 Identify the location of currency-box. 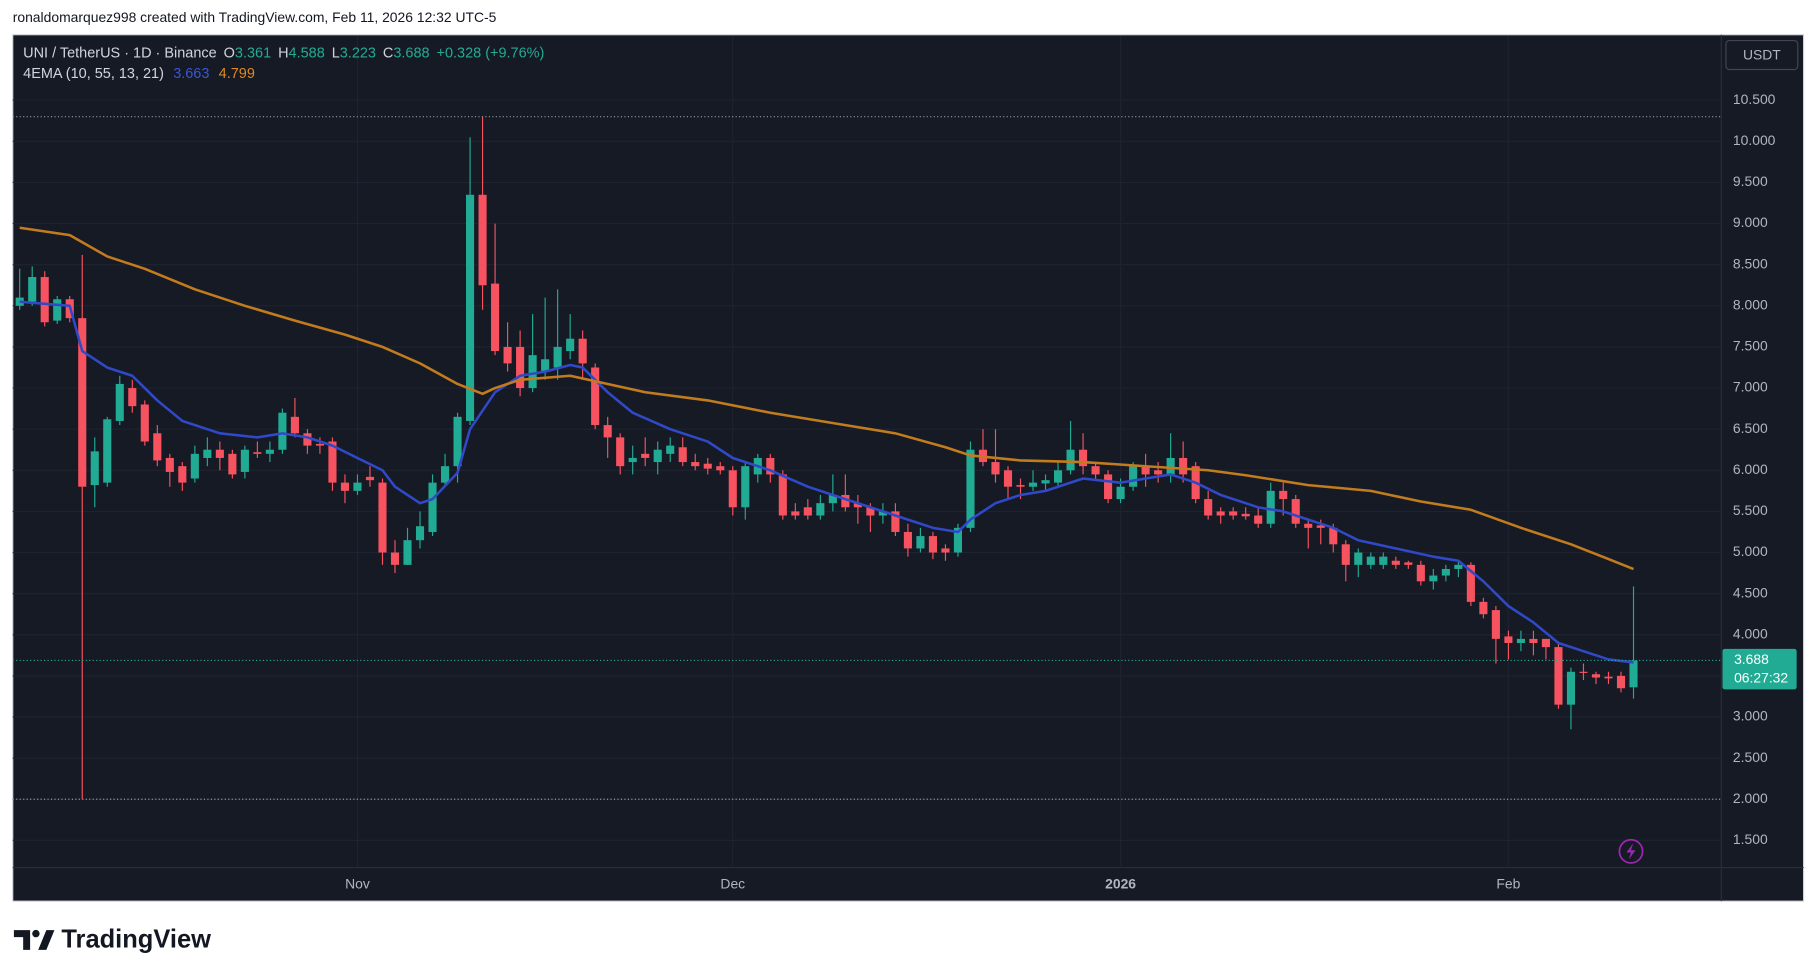
(1762, 55).